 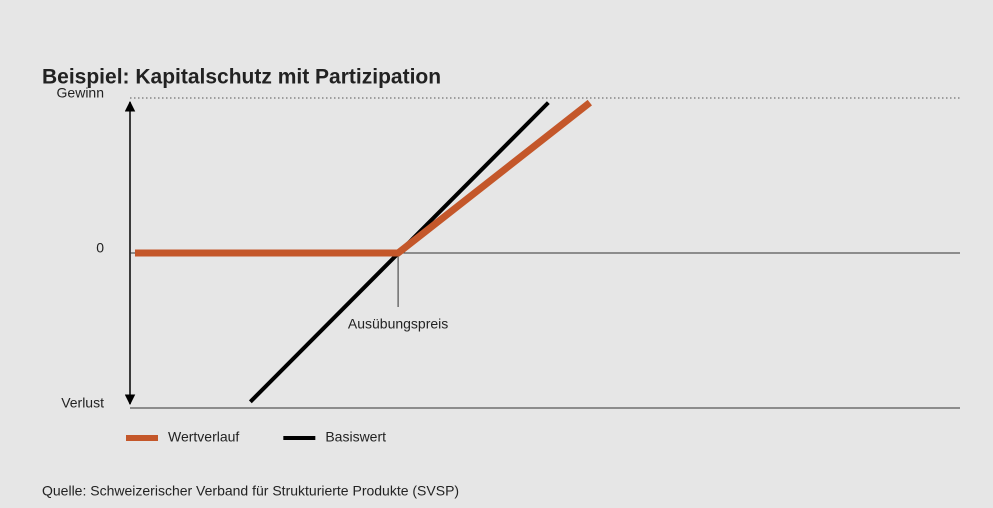 What do you see at coordinates (363, 178) in the screenshot?
I see `line` at bounding box center [363, 178].